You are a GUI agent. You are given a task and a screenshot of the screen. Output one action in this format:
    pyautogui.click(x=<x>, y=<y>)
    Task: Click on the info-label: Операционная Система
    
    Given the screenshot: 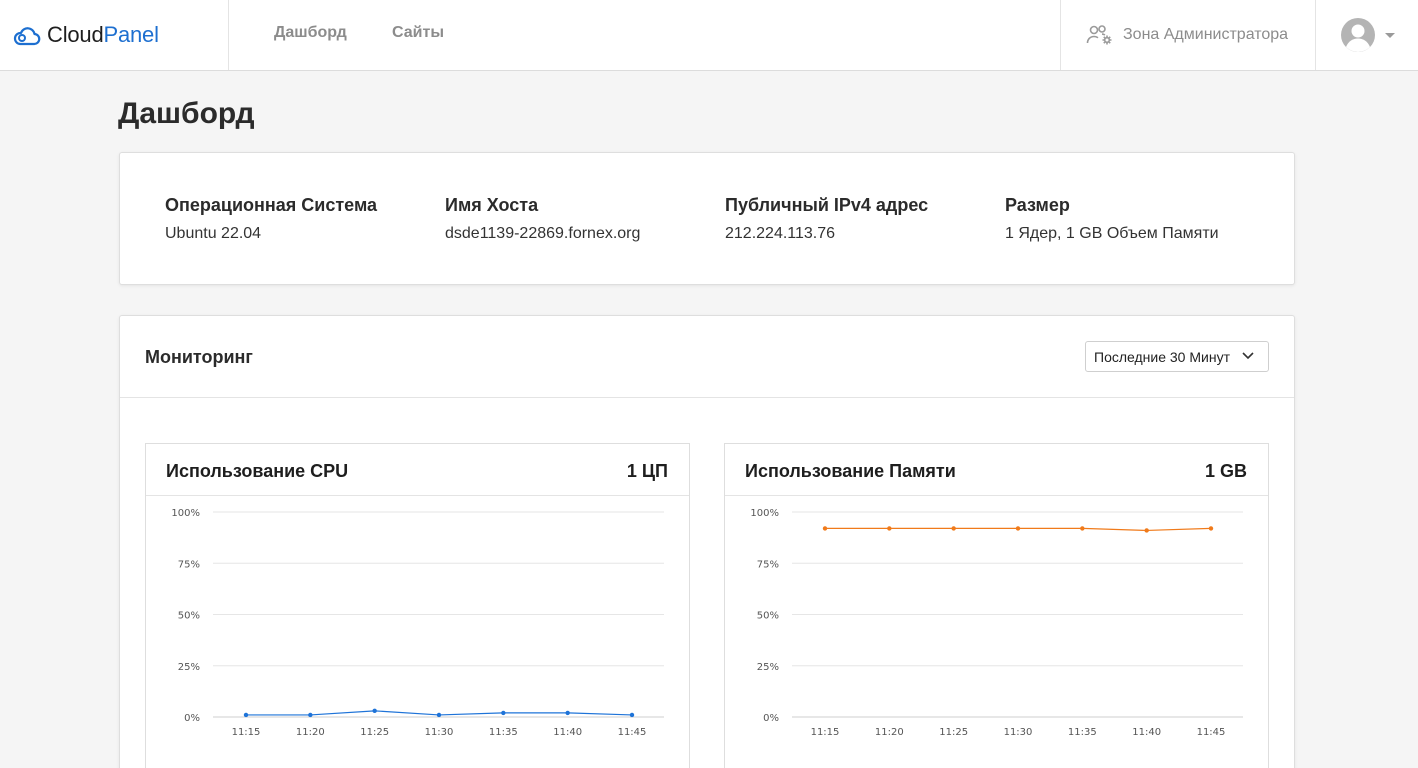 What is the action you would take?
    pyautogui.click(x=271, y=205)
    